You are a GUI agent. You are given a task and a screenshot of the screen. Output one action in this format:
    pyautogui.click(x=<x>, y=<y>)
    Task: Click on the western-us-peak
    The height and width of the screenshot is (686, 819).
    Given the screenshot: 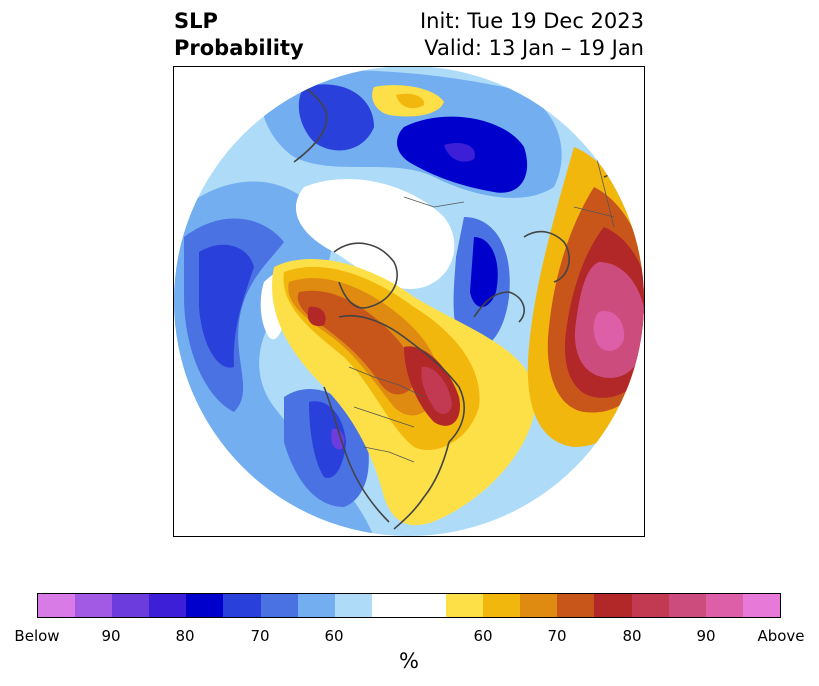 What is the action you would take?
    pyautogui.click(x=338, y=439)
    